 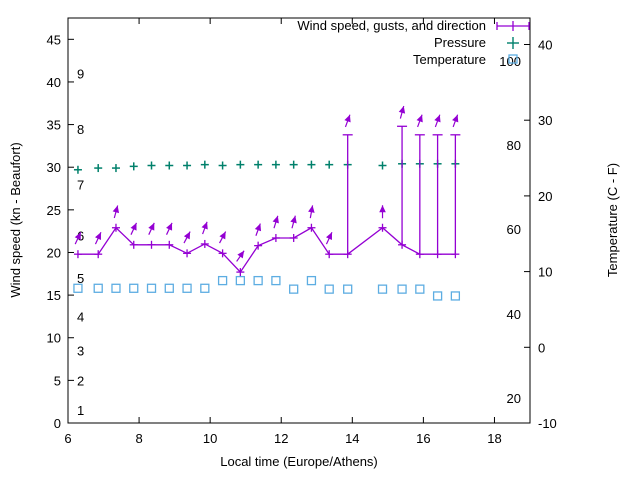 What do you see at coordinates (138, 438) in the screenshot?
I see `x-tick-8: 8` at bounding box center [138, 438].